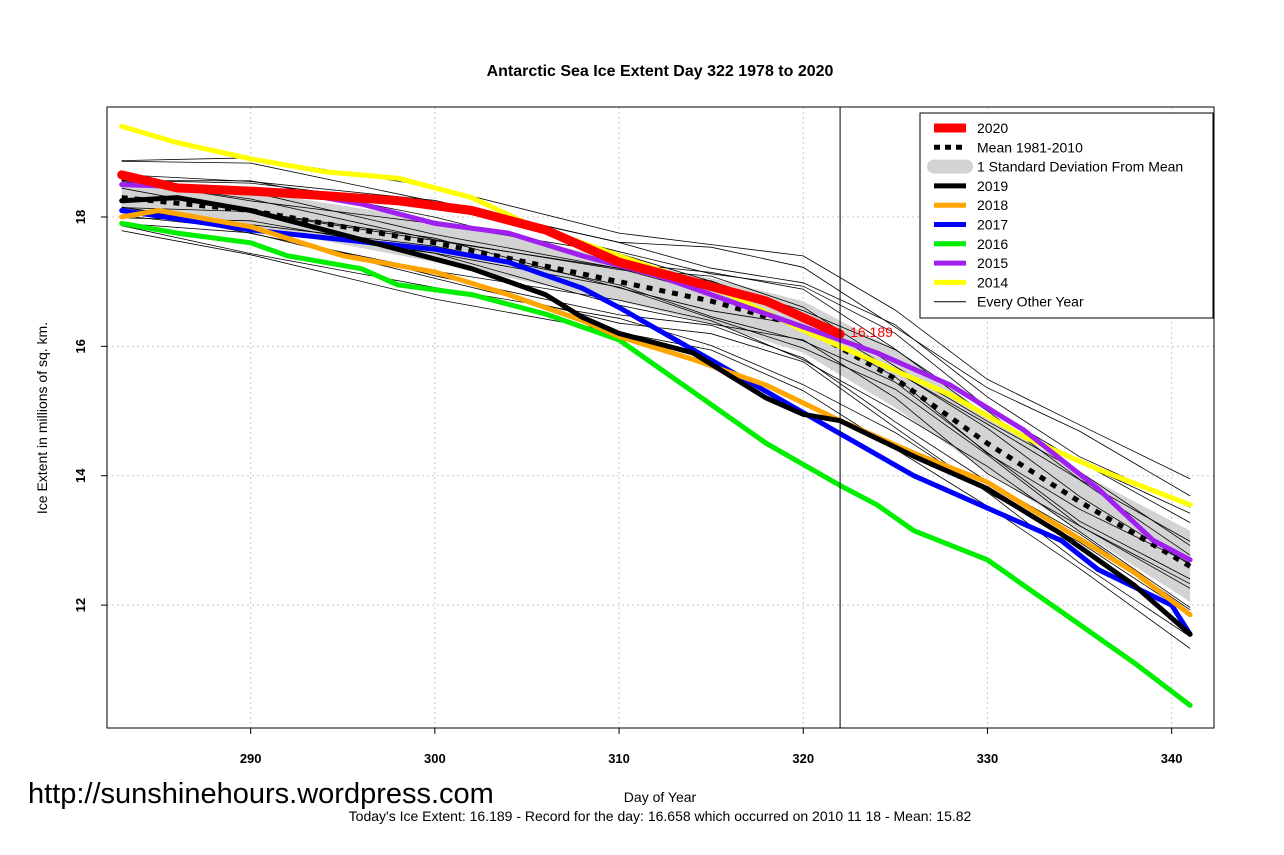  What do you see at coordinates (988, 758) in the screenshot?
I see `x-tick-label: 330` at bounding box center [988, 758].